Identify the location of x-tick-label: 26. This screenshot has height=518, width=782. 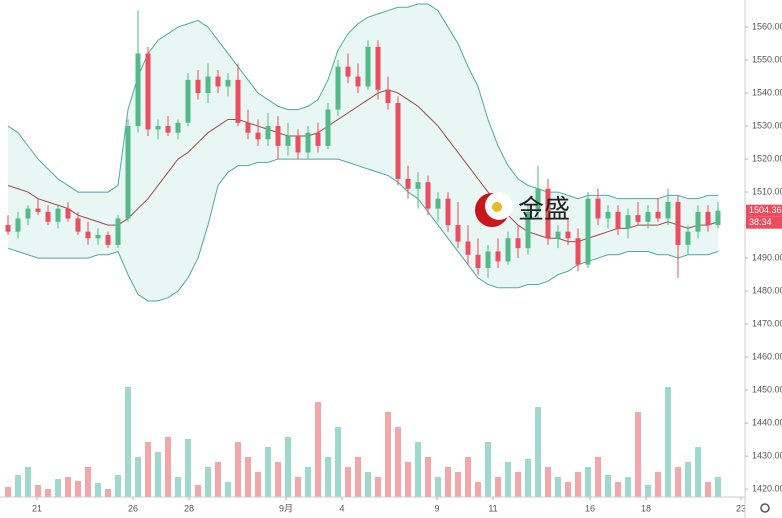
(133, 508).